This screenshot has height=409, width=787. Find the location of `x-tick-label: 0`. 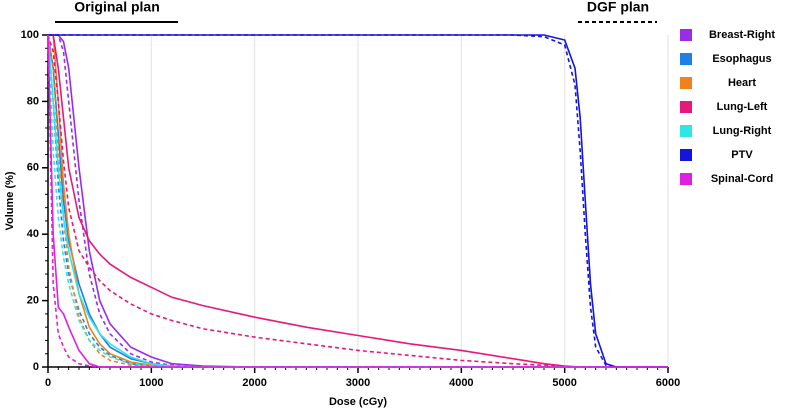

x-tick-label: 0 is located at coordinates (48, 383).